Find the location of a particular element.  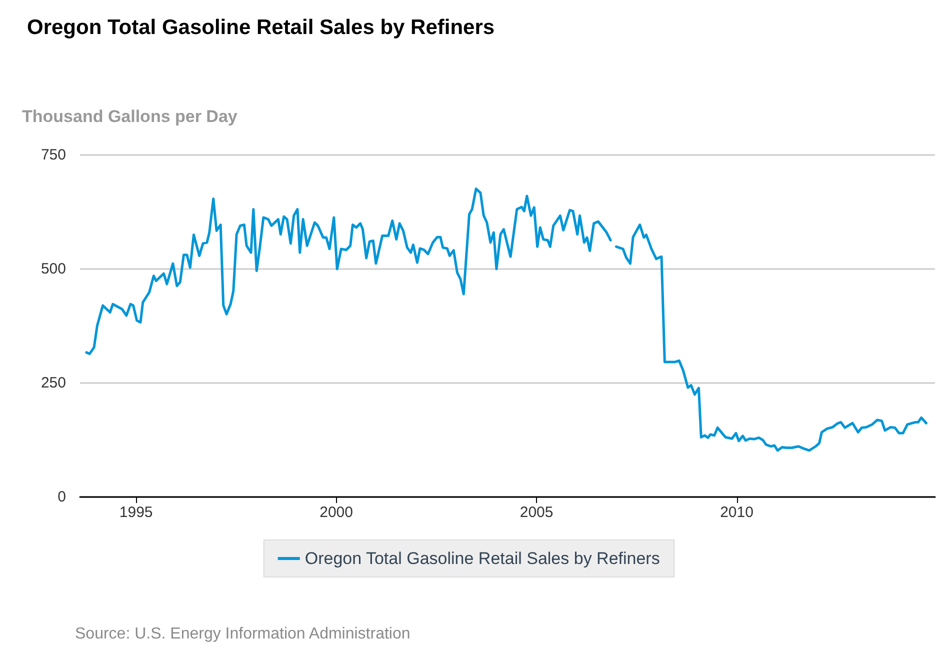

y-axis-title: Thousand Gallons per Day is located at coordinates (130, 116).